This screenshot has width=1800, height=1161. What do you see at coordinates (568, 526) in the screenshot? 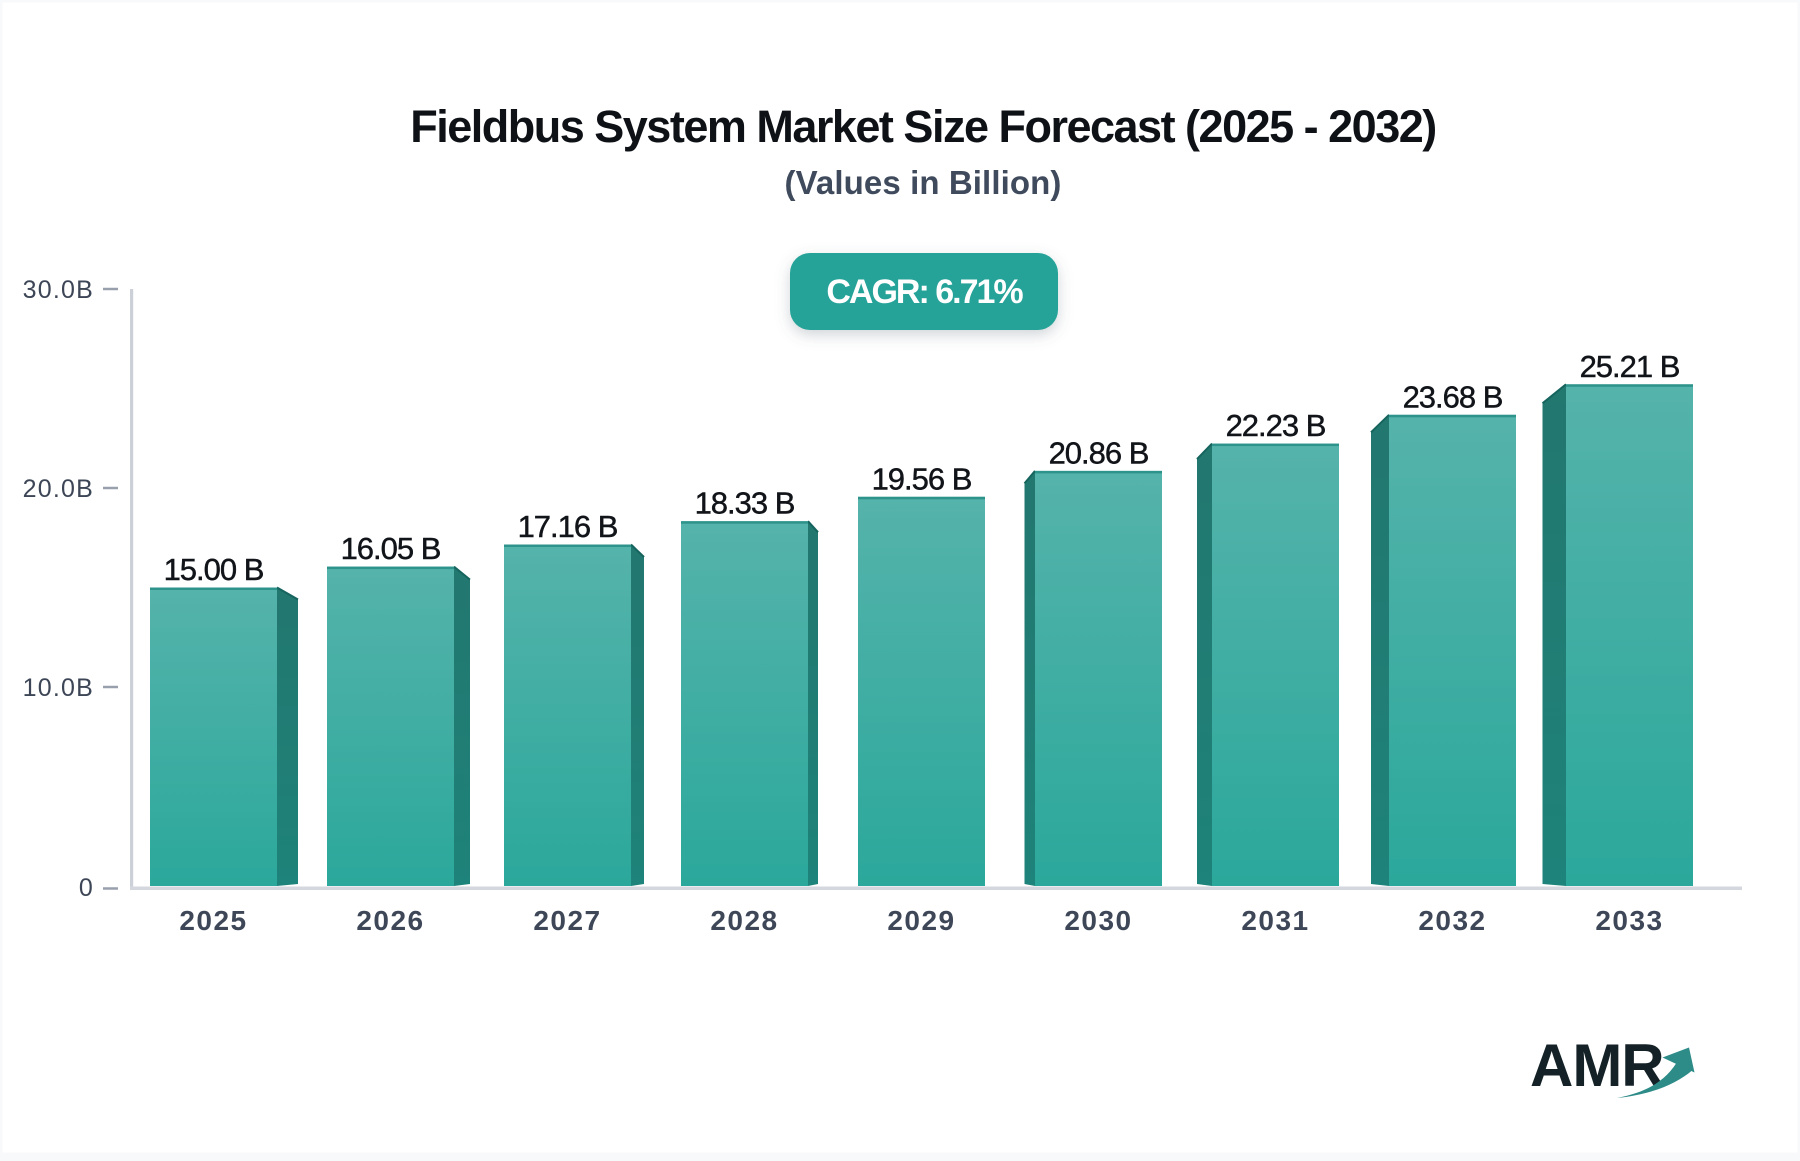
I see `svg-text: 17.16 B` at bounding box center [568, 526].